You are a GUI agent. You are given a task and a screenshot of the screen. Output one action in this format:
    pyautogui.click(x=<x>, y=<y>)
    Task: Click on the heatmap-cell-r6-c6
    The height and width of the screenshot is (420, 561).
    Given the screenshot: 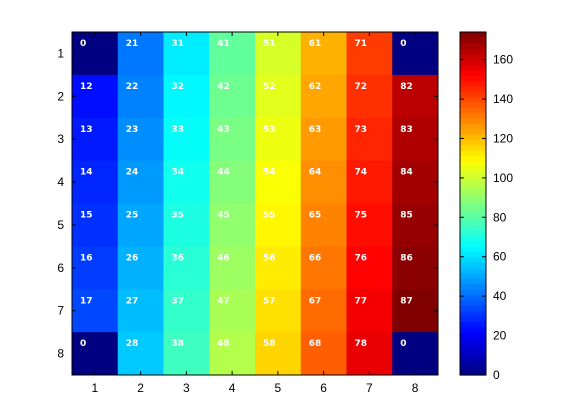 What is the action you would take?
    pyautogui.click(x=323, y=268)
    